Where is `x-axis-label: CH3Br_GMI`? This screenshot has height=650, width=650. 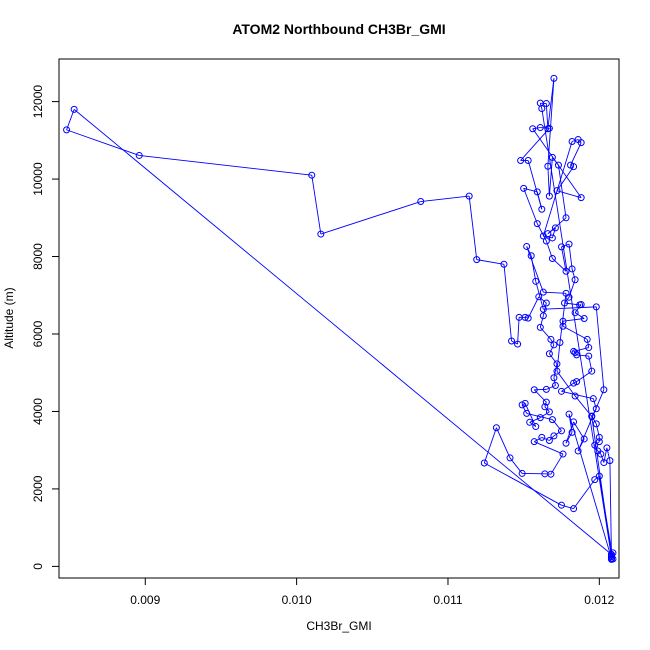 x-axis-label: CH3Br_GMI is located at coordinates (338, 626).